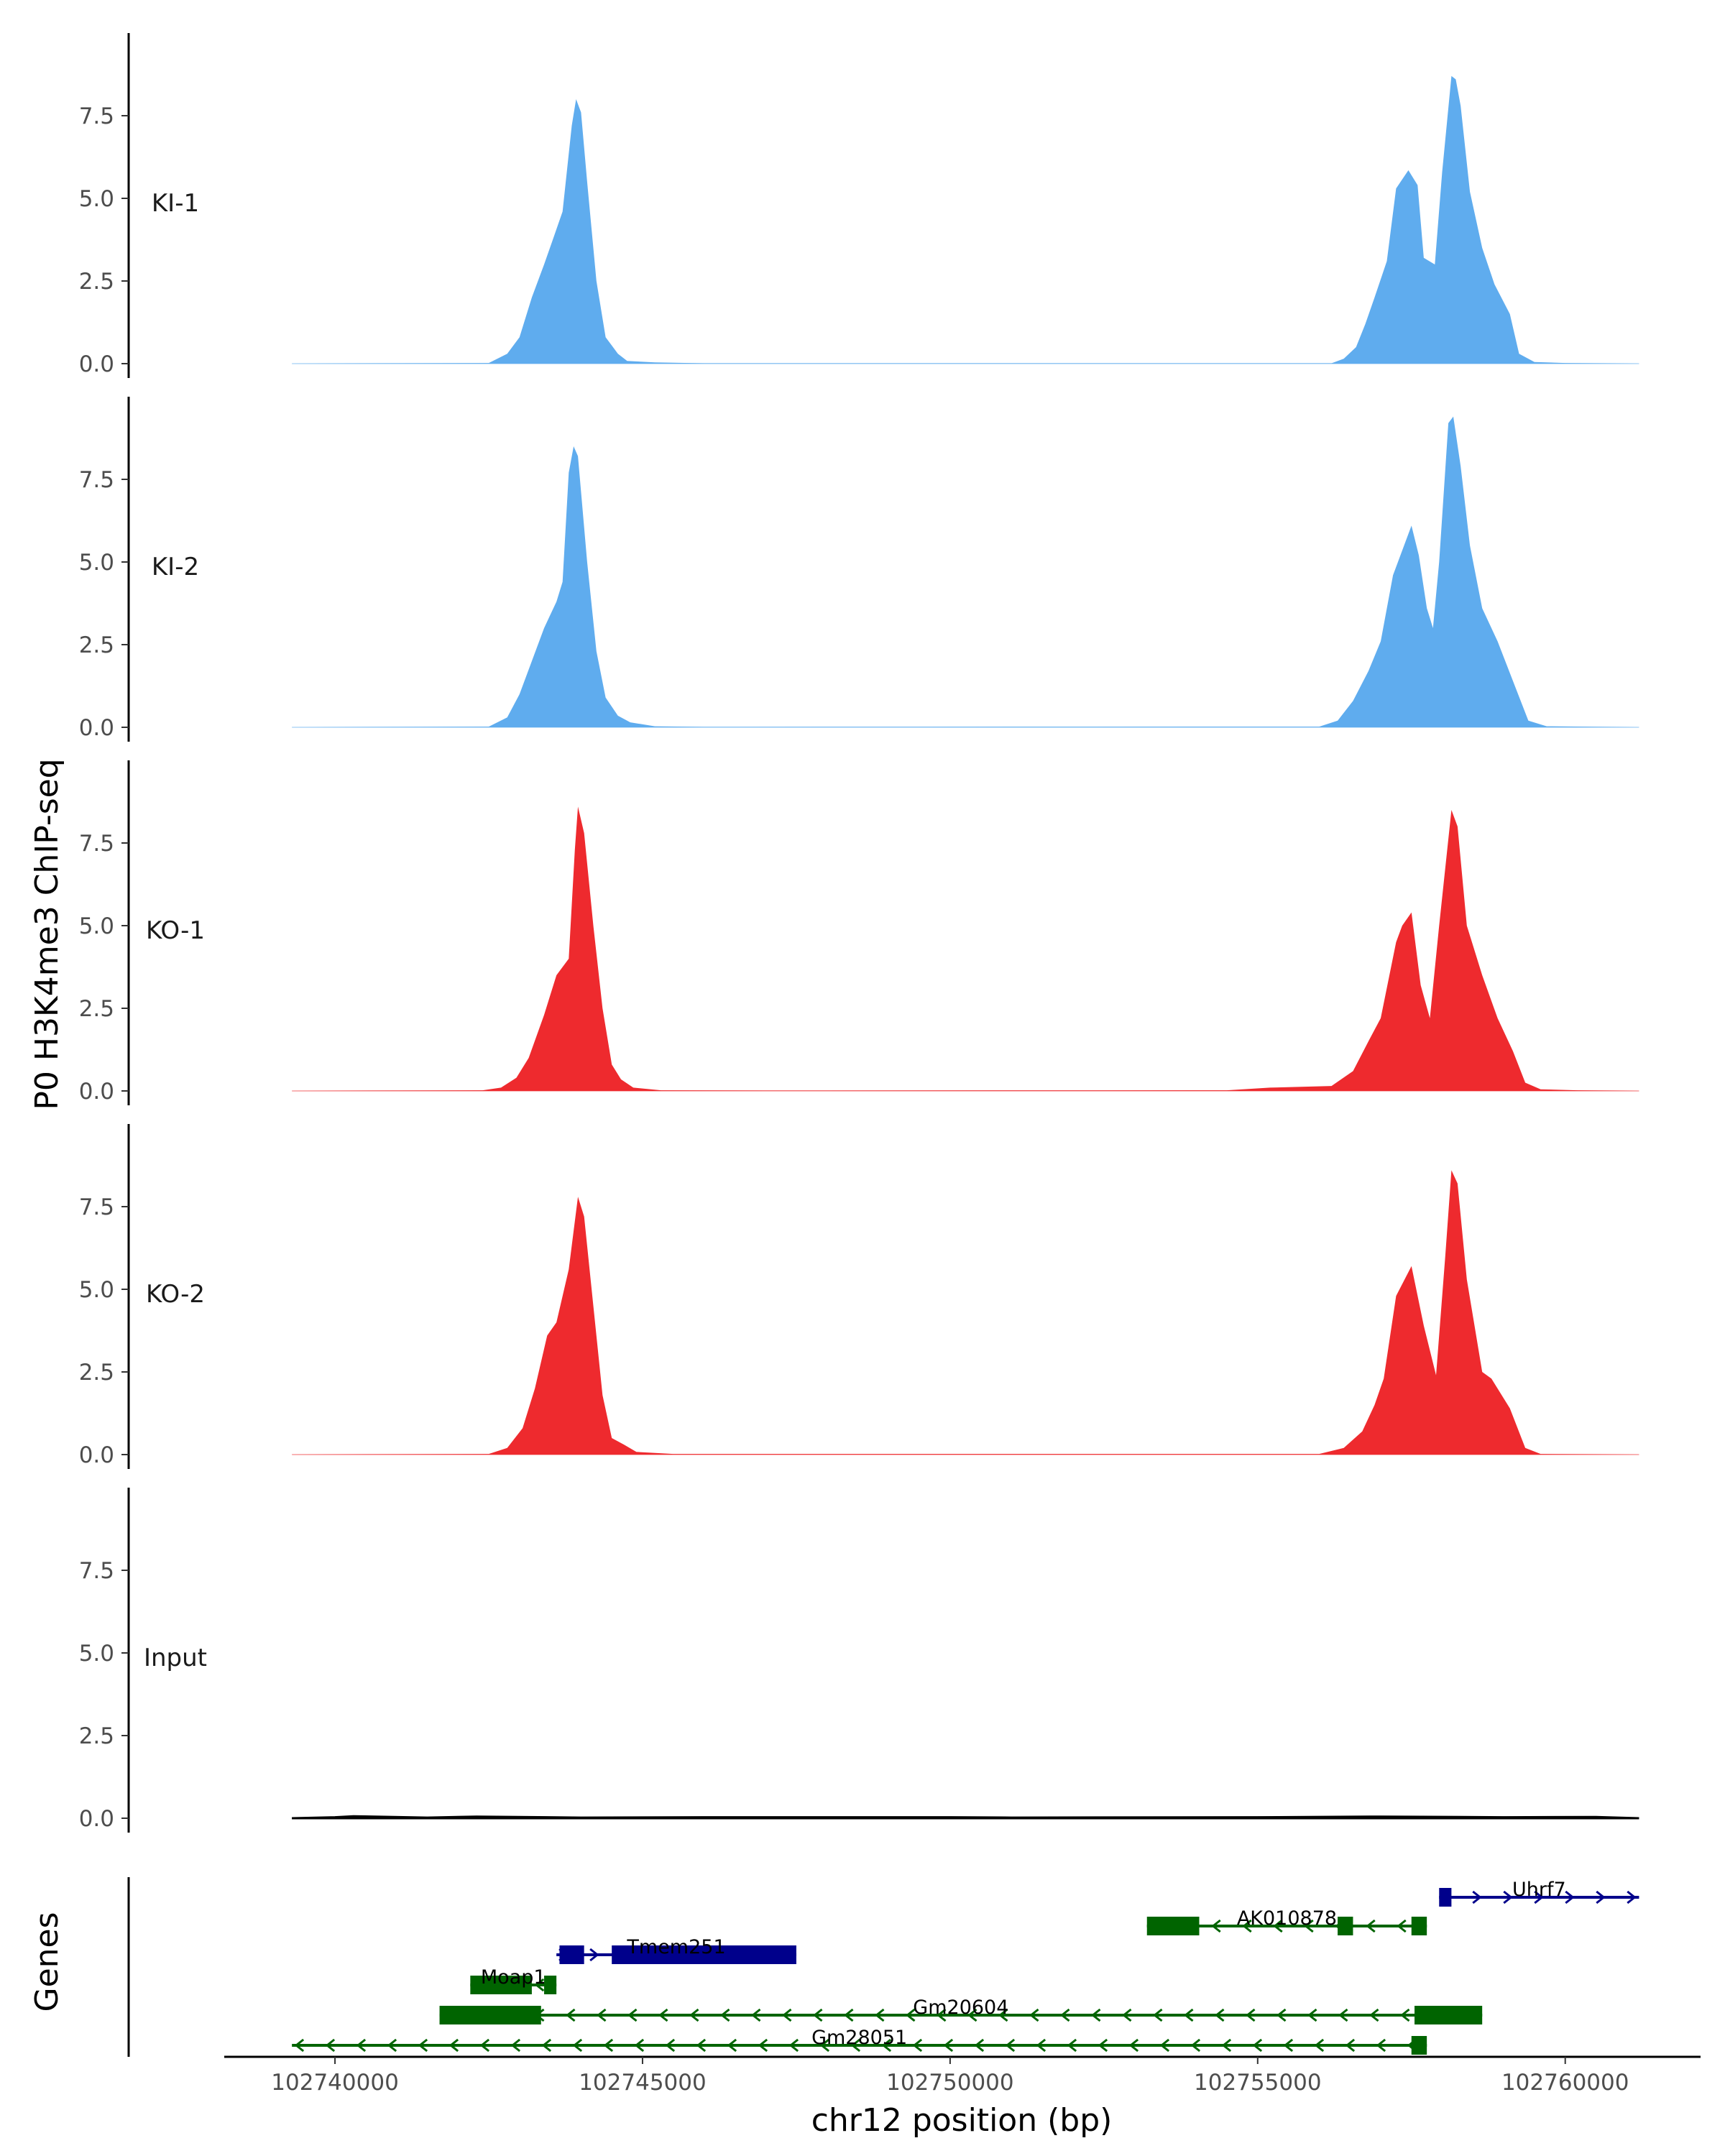  I want to click on x-tick-label: 102750000, so click(950, 2083).